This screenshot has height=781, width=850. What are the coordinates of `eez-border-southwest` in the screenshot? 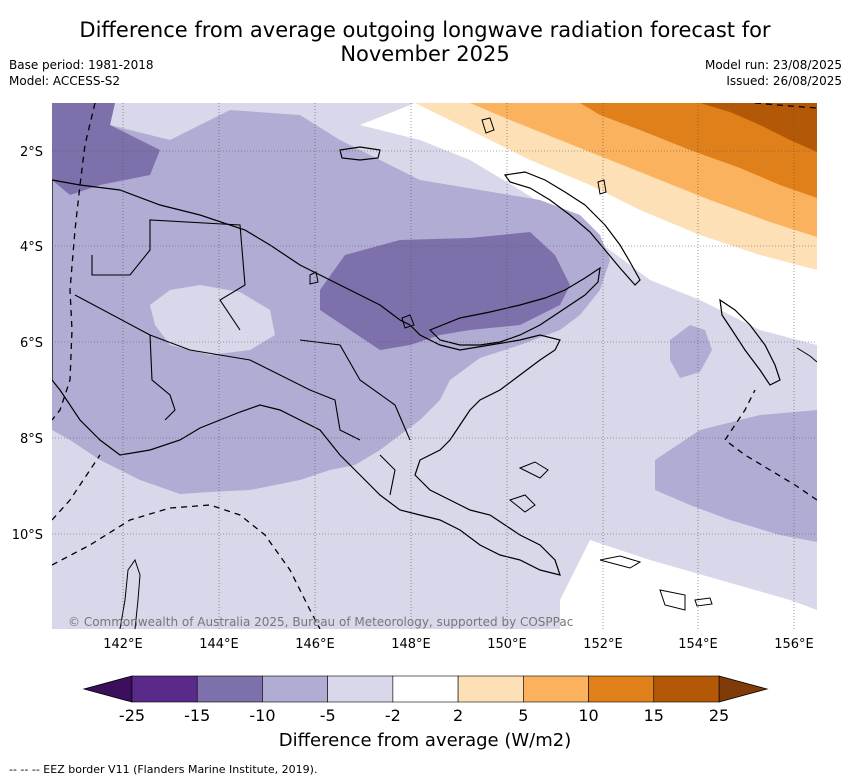 It's located at (76, 487).